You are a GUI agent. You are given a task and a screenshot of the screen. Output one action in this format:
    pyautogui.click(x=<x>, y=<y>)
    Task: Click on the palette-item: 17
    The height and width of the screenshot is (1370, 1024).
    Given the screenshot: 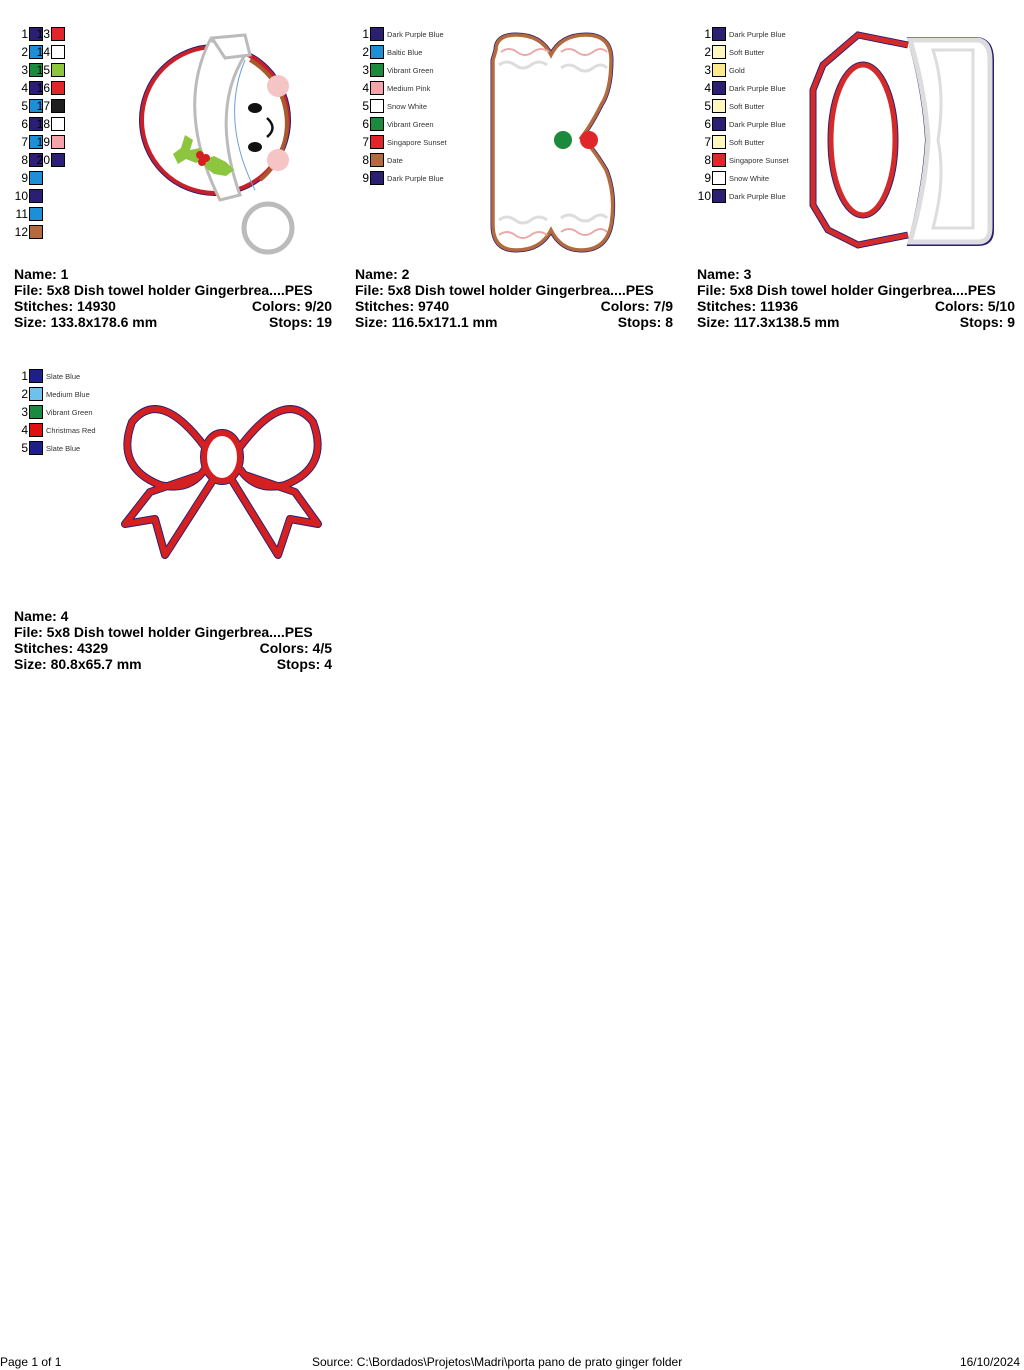 What is the action you would take?
    pyautogui.click(x=48, y=106)
    